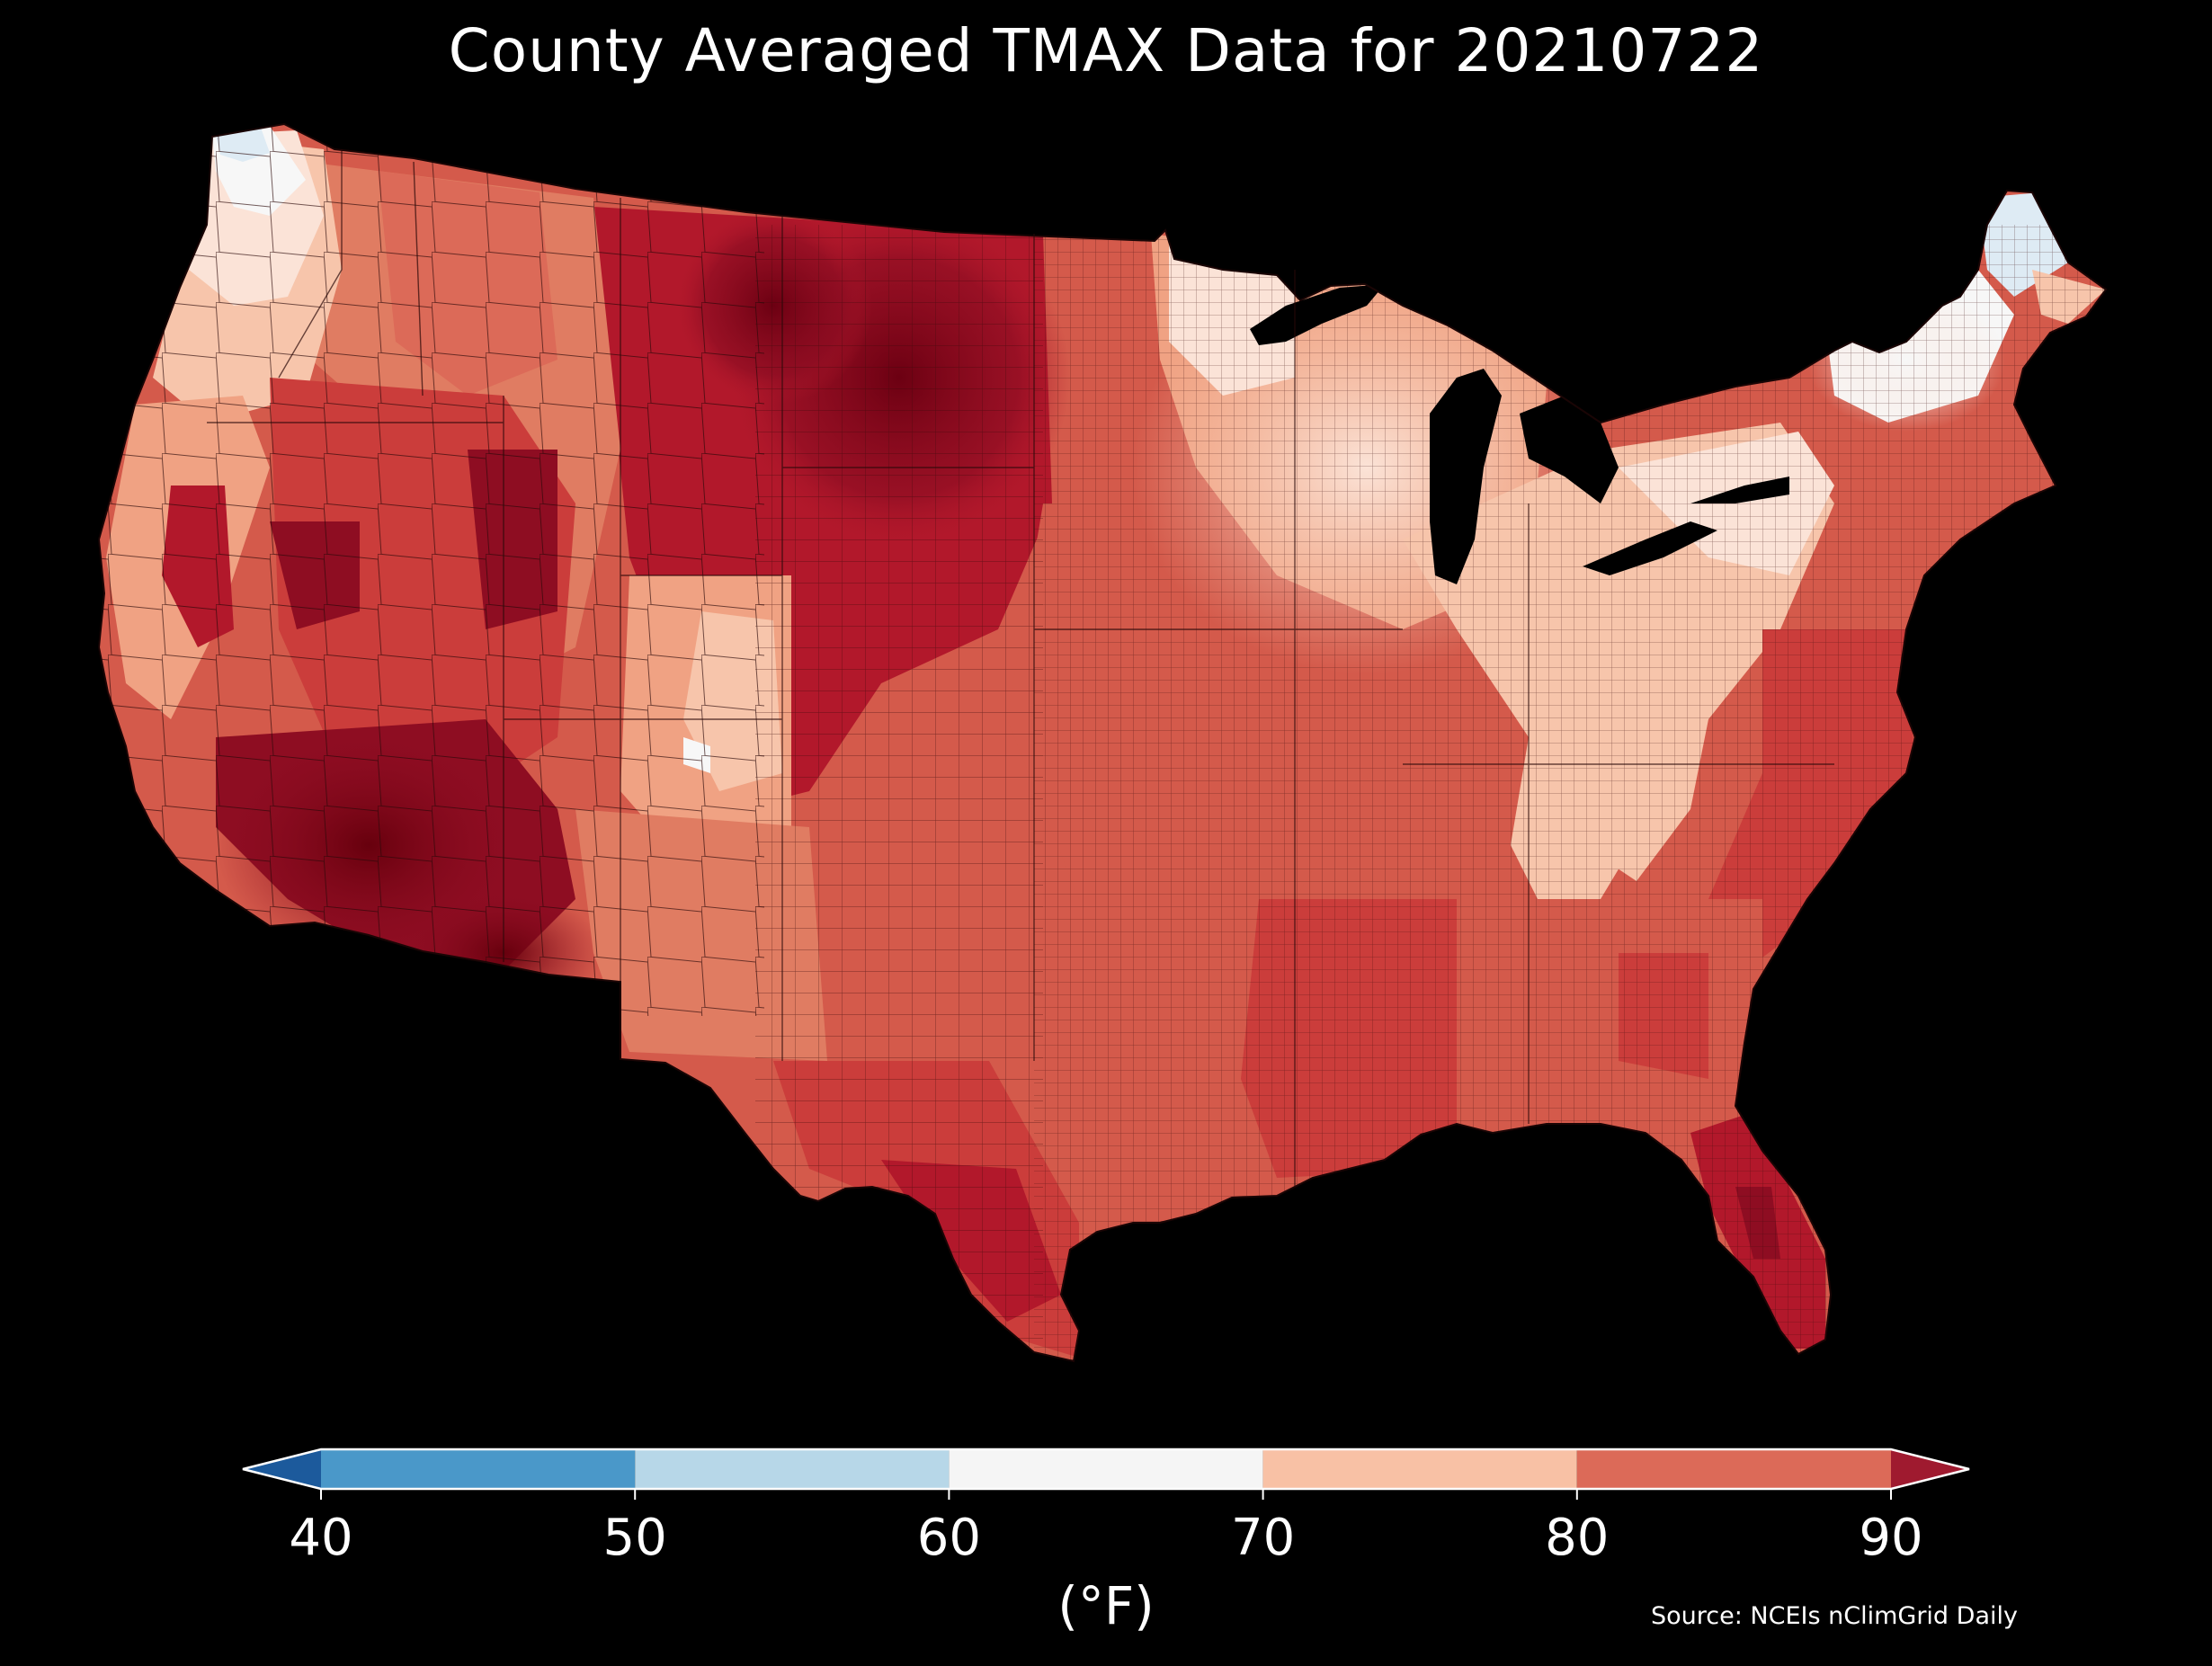 The image size is (2212, 1666). I want to click on colorbar-tick-label: 60, so click(949, 1538).